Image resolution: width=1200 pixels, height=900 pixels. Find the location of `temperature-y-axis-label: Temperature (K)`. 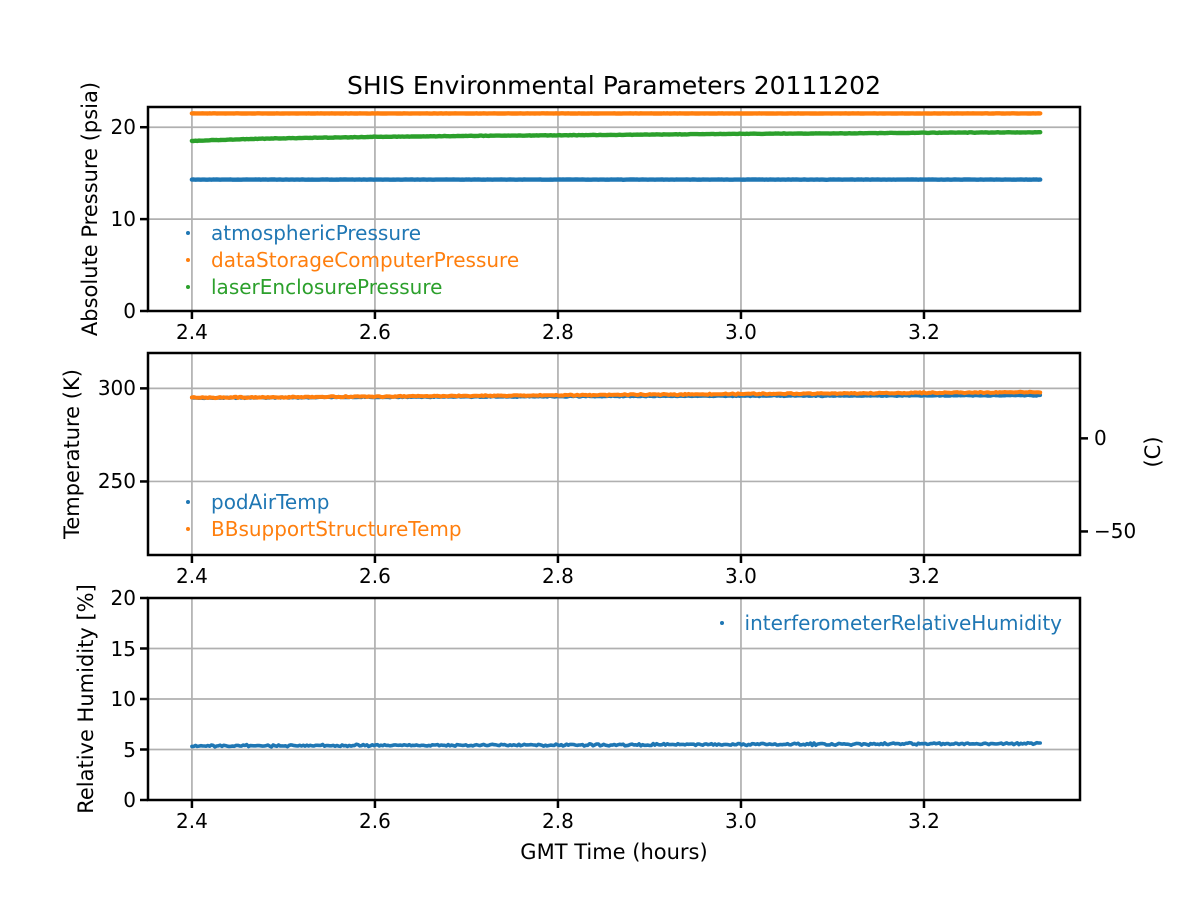

temperature-y-axis-label: Temperature (K) is located at coordinates (72, 454).